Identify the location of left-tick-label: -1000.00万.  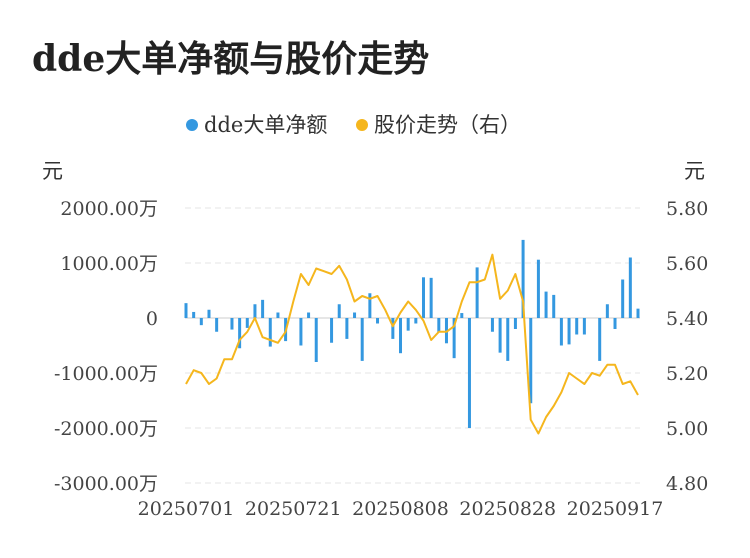
(106, 374).